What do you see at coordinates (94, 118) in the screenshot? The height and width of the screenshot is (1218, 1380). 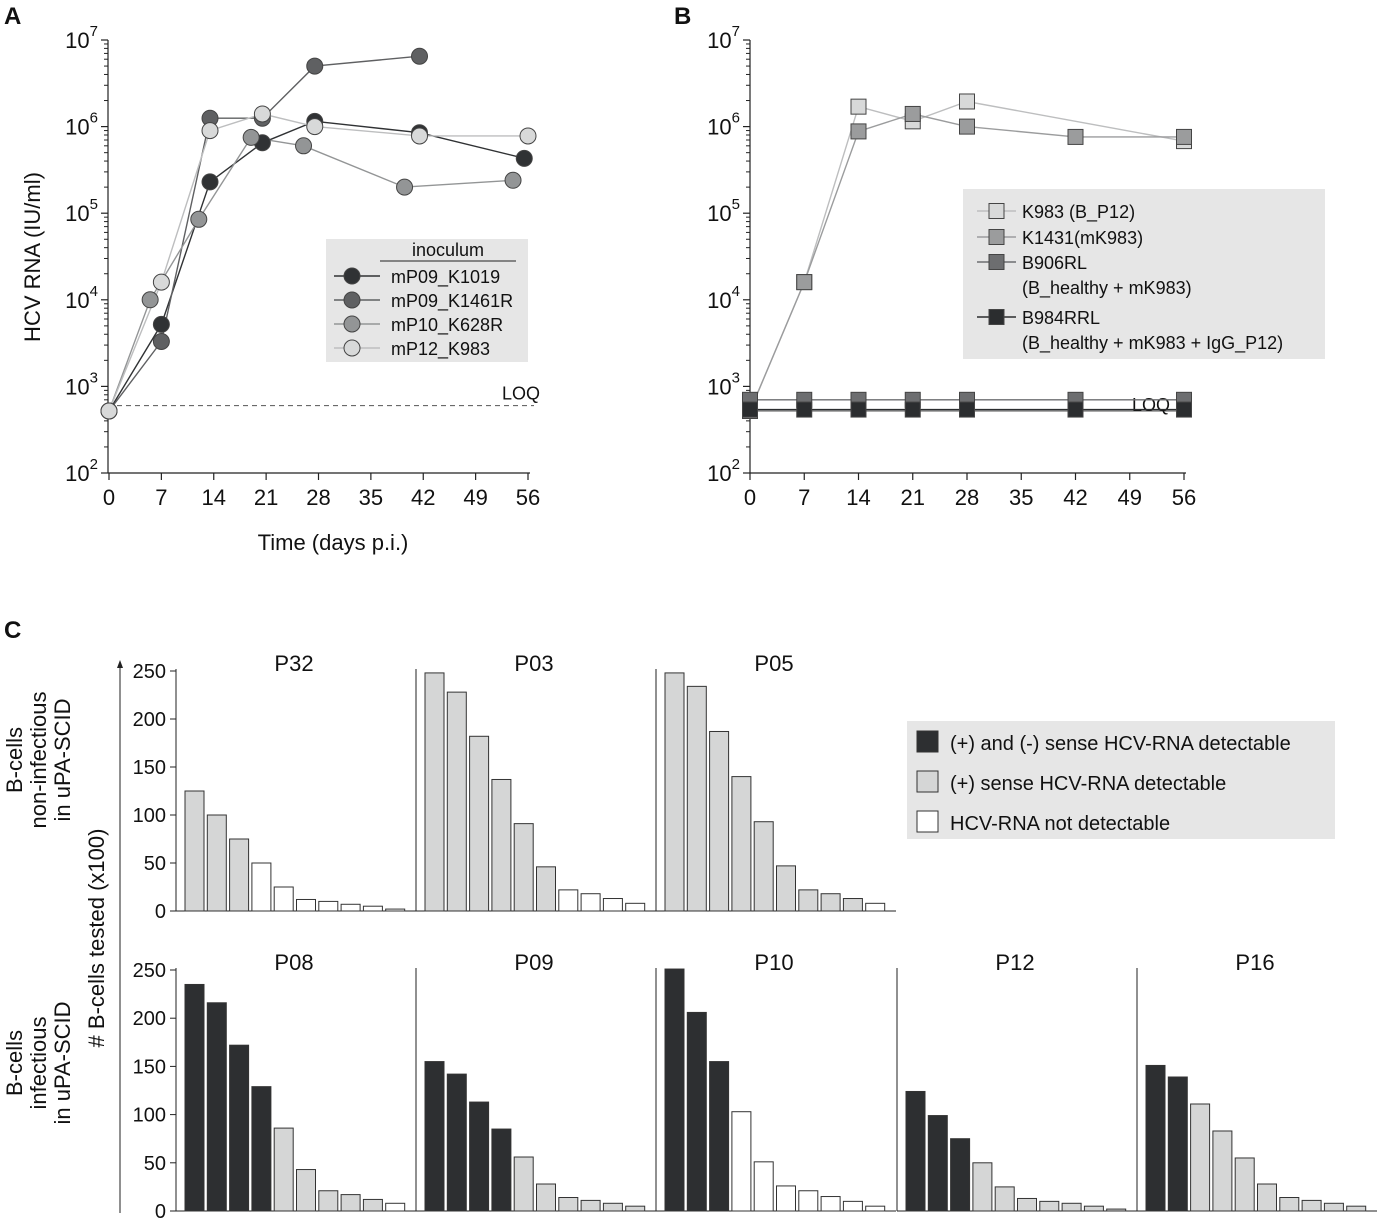 I see `A-y-tick-exponent: 6` at bounding box center [94, 118].